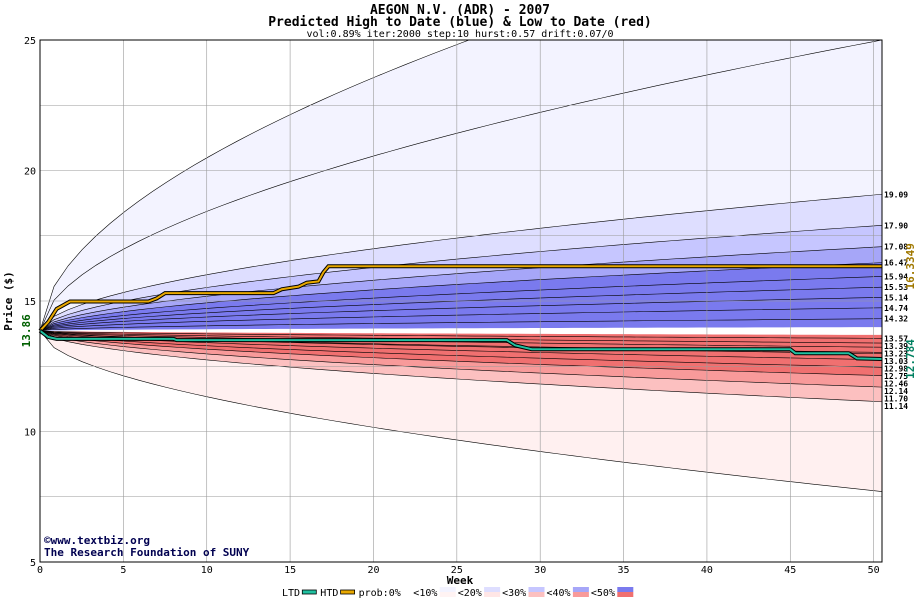 This screenshot has width=920, height=600. Describe the element at coordinates (460, 10) in the screenshot. I see `chart-title: AEGON N.V. (ADR) - 2007` at that location.